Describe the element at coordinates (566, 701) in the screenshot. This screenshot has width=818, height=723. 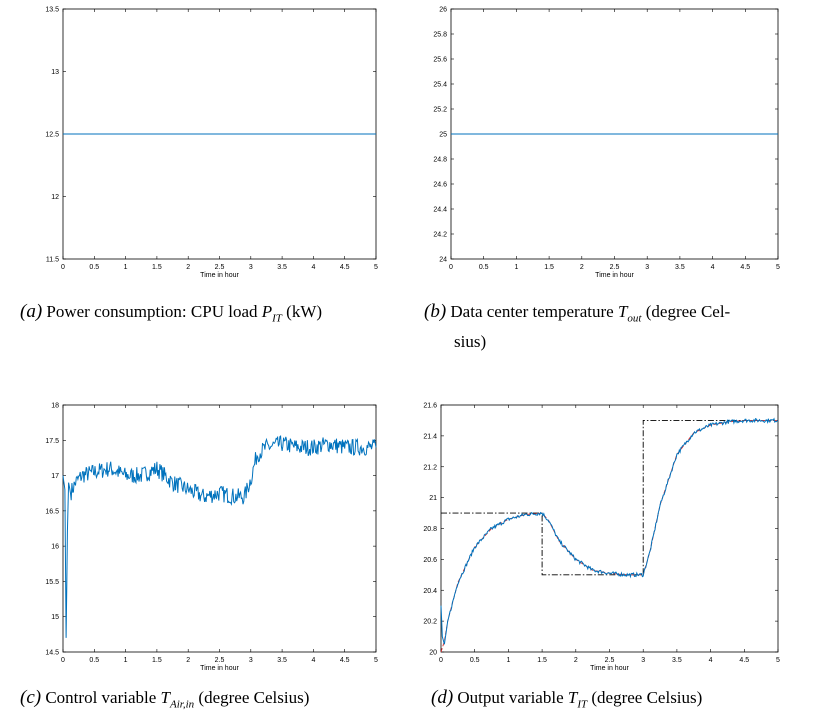
I see `caption-d: (d) Output variable TIT (degree Celsius)` at that location.